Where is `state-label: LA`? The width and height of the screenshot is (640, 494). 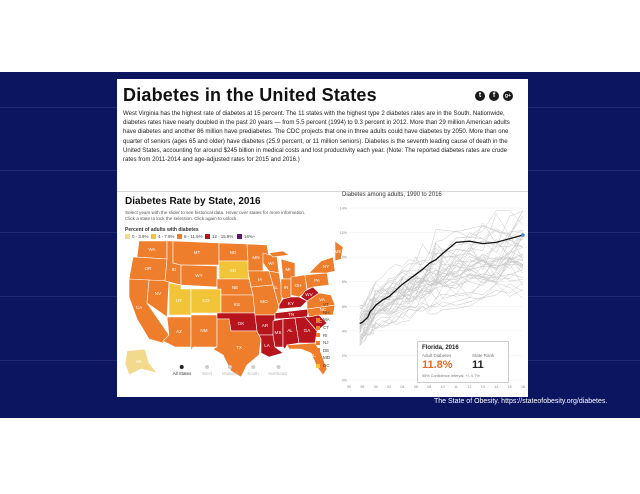
state-label: LA is located at coordinates (267, 345).